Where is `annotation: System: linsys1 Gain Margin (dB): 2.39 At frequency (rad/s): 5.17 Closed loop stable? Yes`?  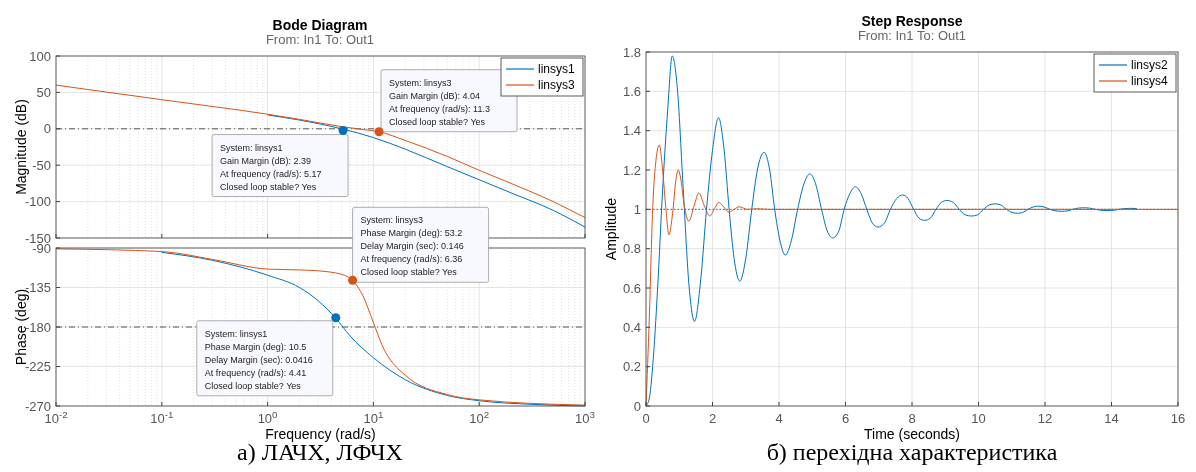 annotation: System: linsys1 Gain Margin (dB): 2.39 At frequency (rad/s): 5.17 Closed loop stable? Yes is located at coordinates (271, 167).